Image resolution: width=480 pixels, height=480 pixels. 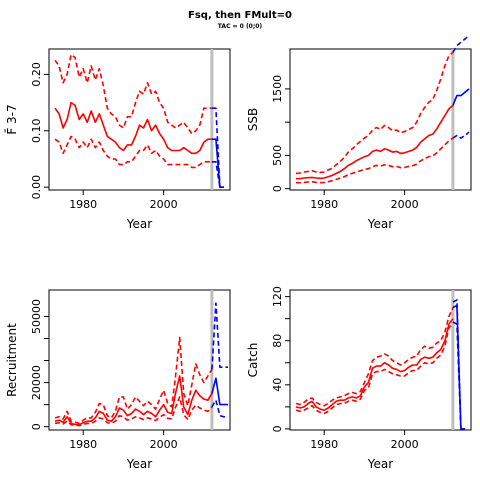 What do you see at coordinates (83, 204) in the screenshot?
I see `fbar-x-tick-label: 1980` at bounding box center [83, 204].